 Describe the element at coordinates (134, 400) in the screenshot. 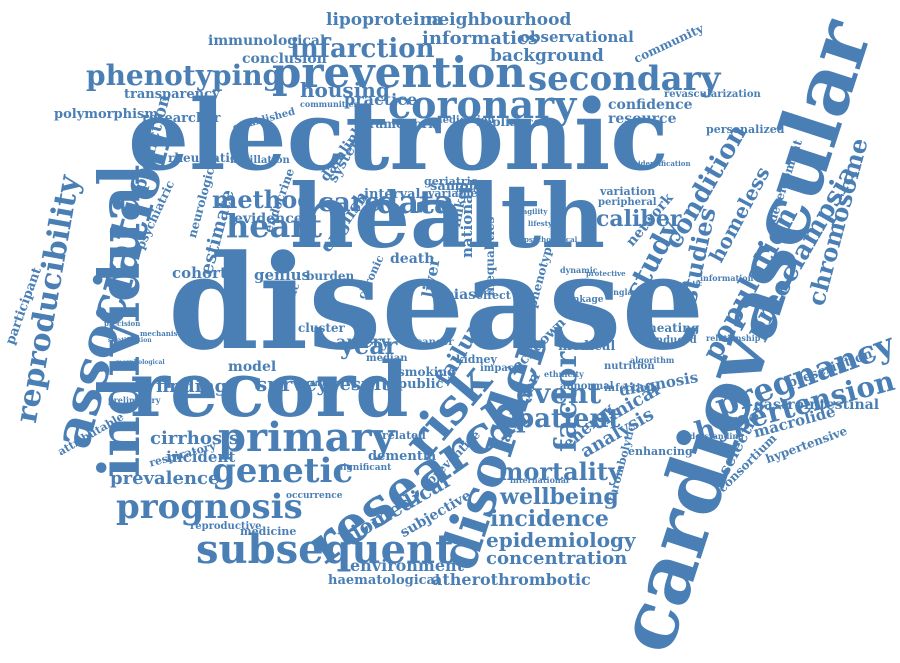

I see `word-preliminary: preliminary` at that location.